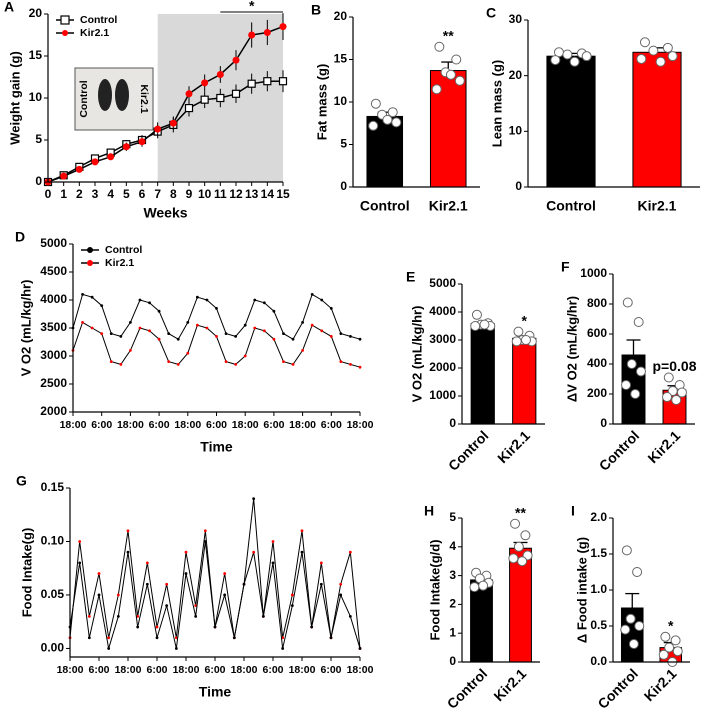 The width and height of the screenshot is (708, 722). What do you see at coordinates (491, 13) in the screenshot?
I see `panel-letter: C` at bounding box center [491, 13].